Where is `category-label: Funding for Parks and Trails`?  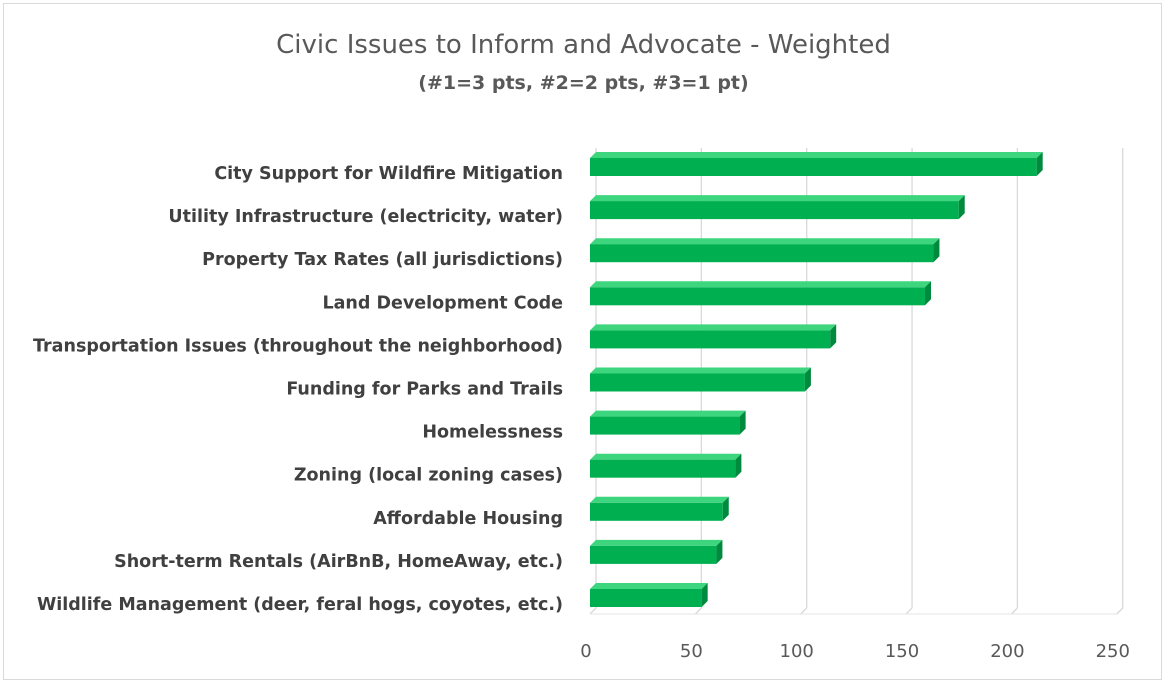 category-label: Funding for Parks and Trails is located at coordinates (424, 390).